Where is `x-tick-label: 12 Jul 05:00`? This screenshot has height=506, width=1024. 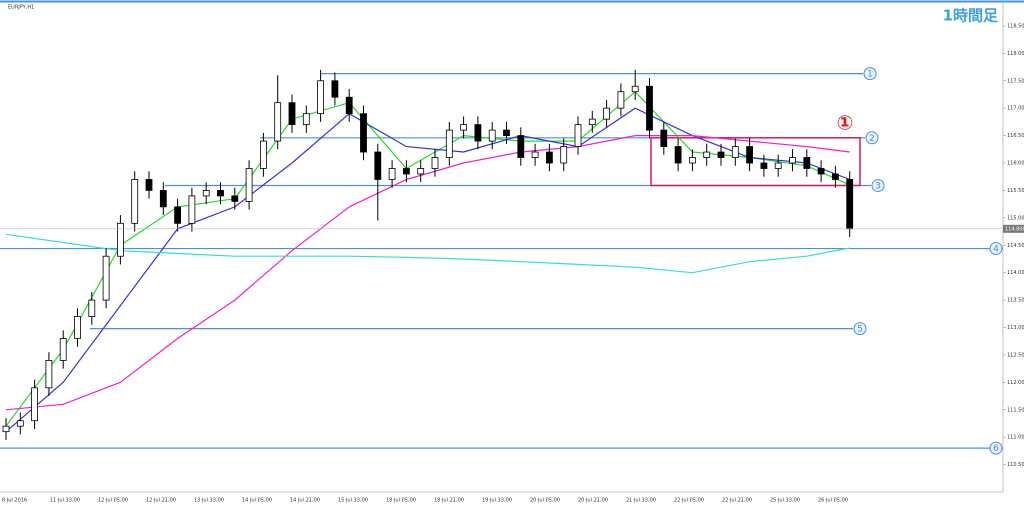 x-tick-label: 12 Jul 05:00 is located at coordinates (113, 501).